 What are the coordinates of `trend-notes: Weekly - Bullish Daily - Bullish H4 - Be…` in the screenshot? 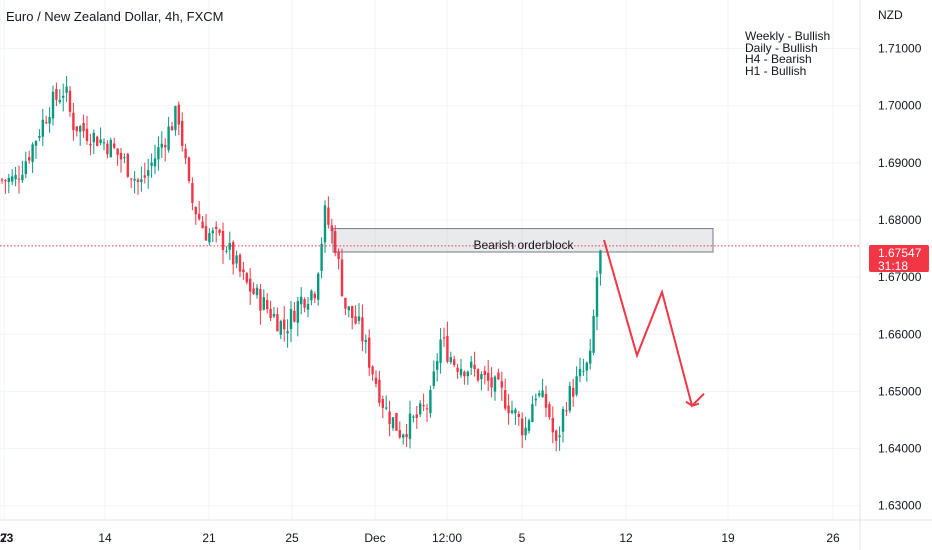 It's located at (787, 53).